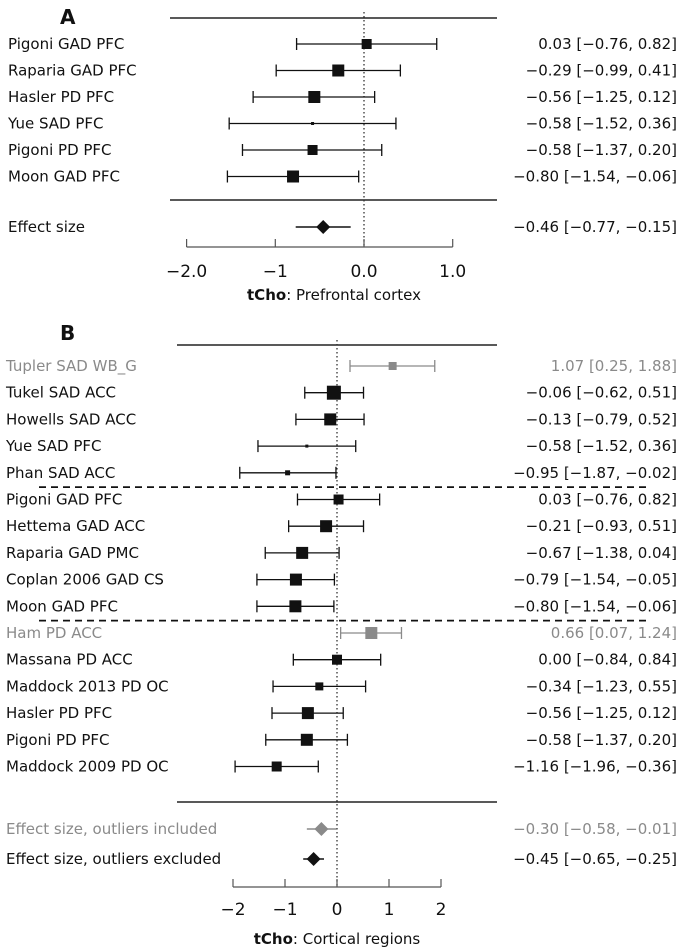 The image size is (685, 951). Describe the element at coordinates (71, 366) in the screenshot. I see `study-label: Tupler SAD WB_G` at that location.